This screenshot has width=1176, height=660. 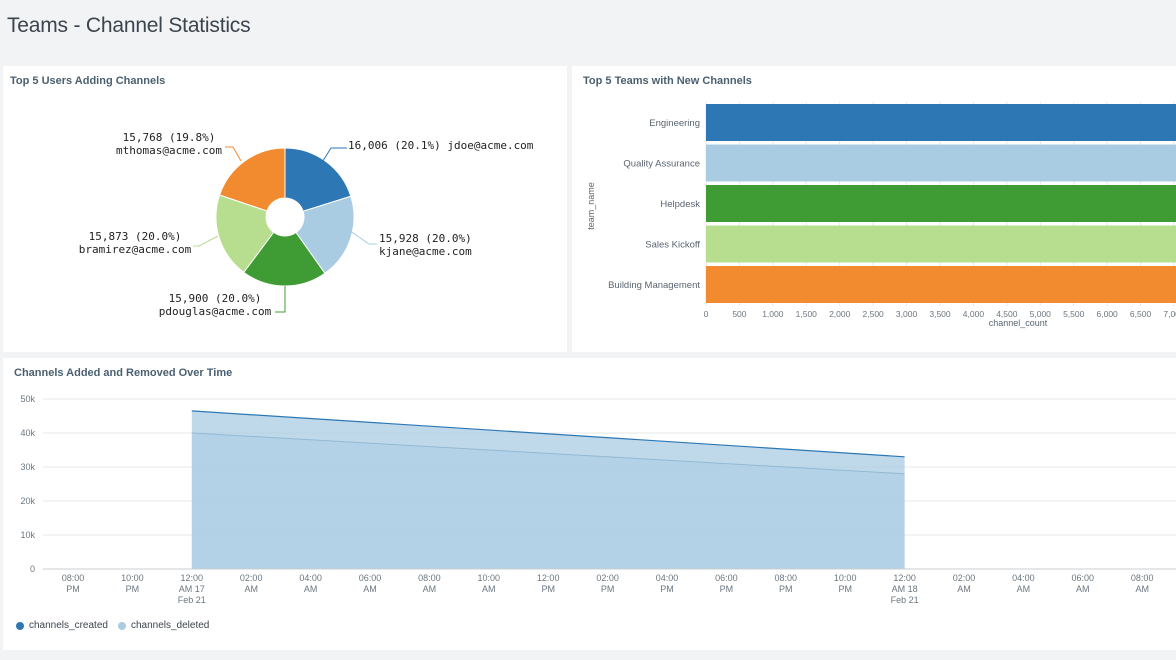 What do you see at coordinates (674, 123) in the screenshot?
I see `bar-category-label: Engineering` at bounding box center [674, 123].